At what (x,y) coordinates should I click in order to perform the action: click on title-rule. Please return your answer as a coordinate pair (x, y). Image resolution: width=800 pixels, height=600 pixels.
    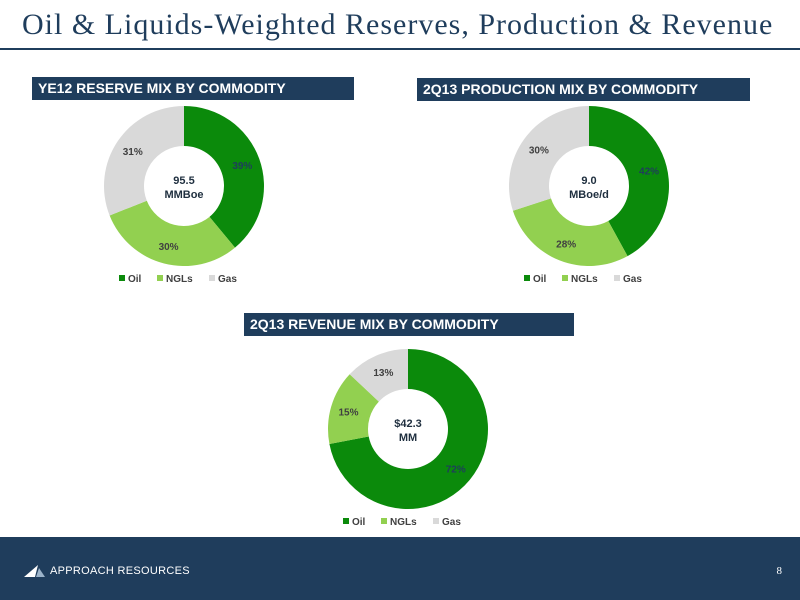
    Looking at the image, I should click on (400, 49).